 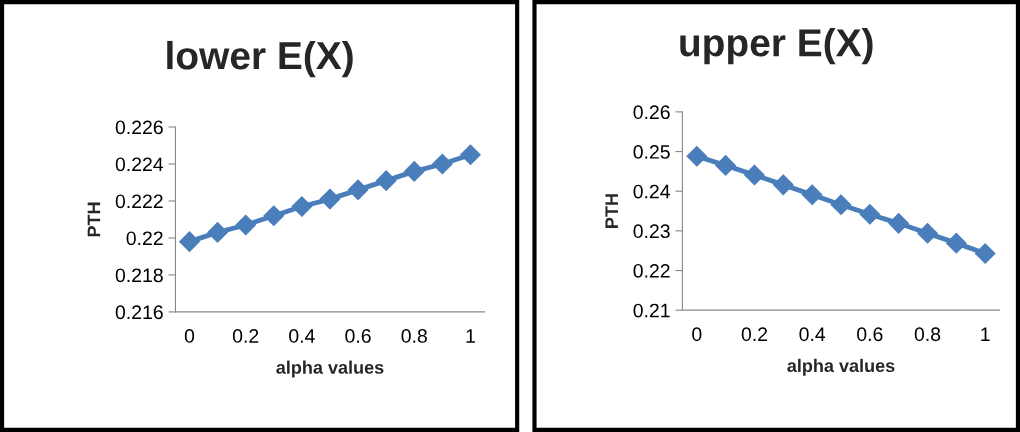 What do you see at coordinates (139, 275) in the screenshot?
I see `y-tick-label: 0.218` at bounding box center [139, 275].